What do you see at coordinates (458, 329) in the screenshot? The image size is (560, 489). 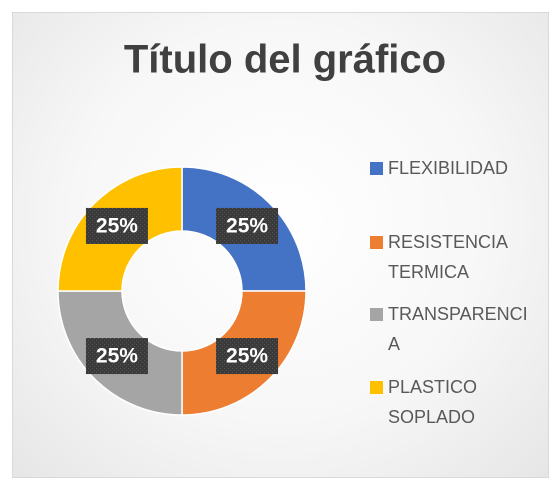 I see `legend-label: TRANSPARENCIA` at bounding box center [458, 329].